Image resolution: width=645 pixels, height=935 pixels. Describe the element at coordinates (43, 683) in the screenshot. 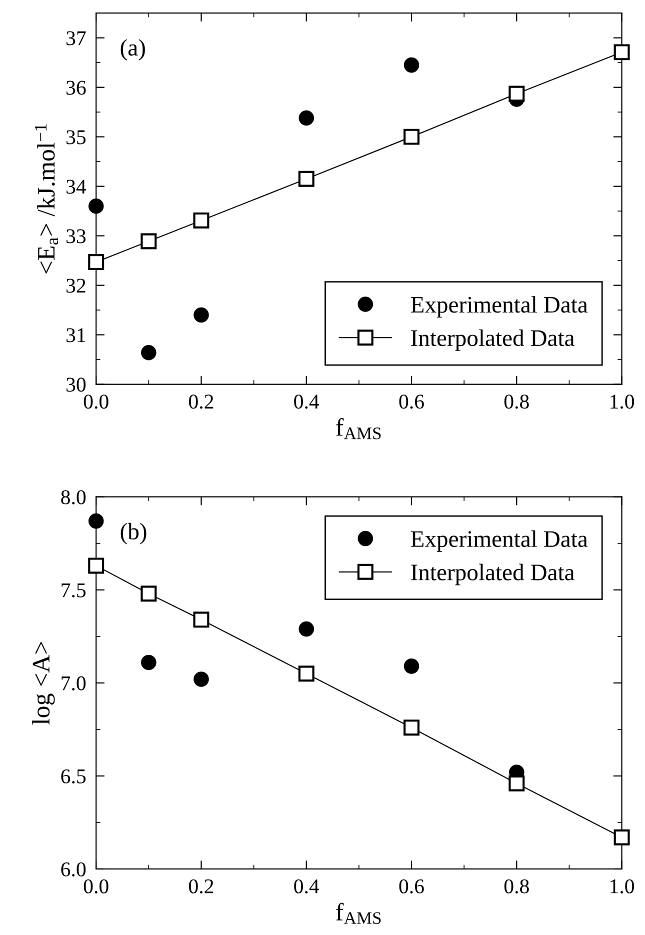

I see `y-axis-title: log <A>` at that location.